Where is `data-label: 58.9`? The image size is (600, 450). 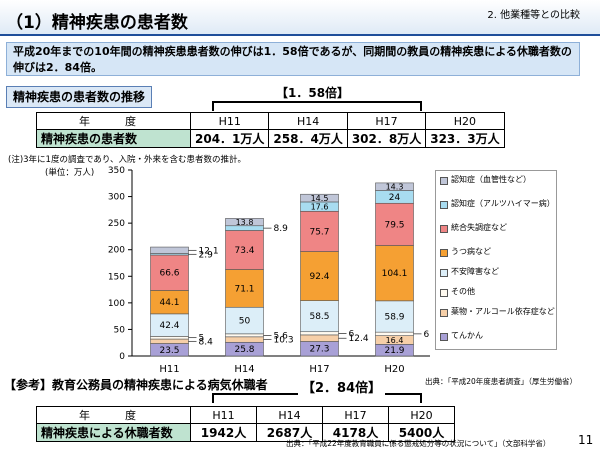 data-label: 58.9 is located at coordinates (394, 317).